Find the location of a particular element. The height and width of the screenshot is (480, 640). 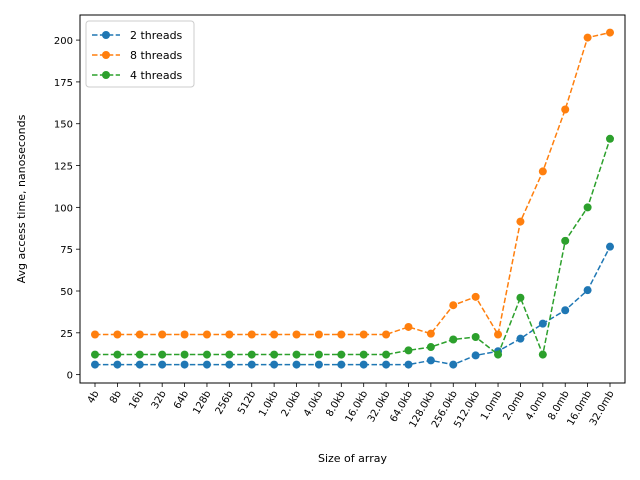

legend-label-3: 4 threads is located at coordinates (156, 75).